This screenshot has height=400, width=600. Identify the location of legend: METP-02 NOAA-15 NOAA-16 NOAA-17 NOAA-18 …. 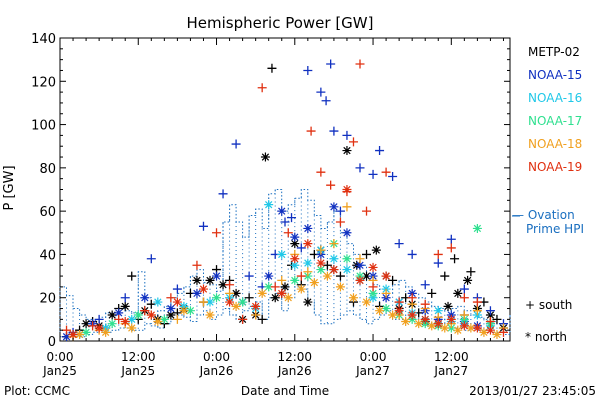
(548, 194).